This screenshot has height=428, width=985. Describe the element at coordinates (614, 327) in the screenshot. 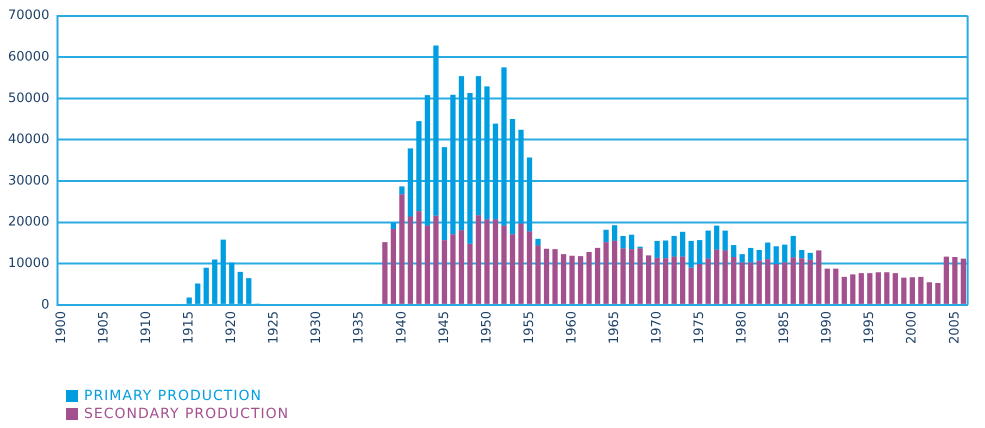

I see `x-tick-label: 1965` at that location.